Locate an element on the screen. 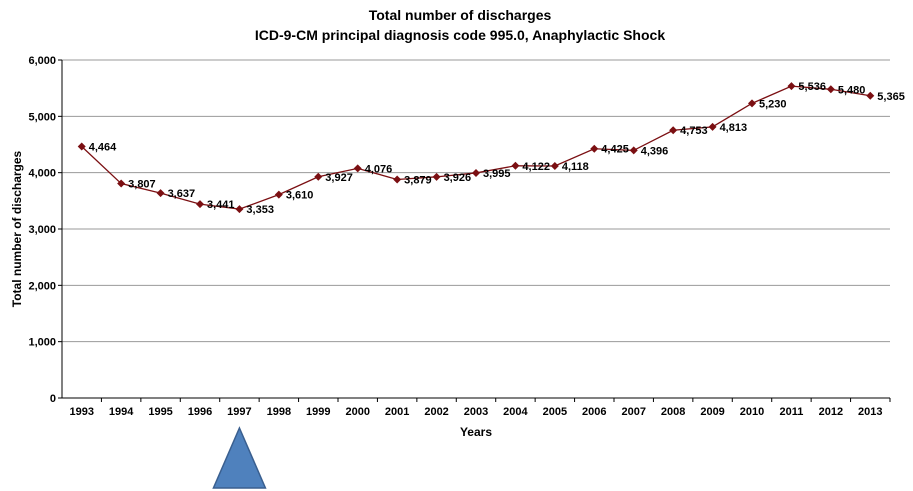 The image size is (913, 491). x-tick-label: 2012 is located at coordinates (831, 412).